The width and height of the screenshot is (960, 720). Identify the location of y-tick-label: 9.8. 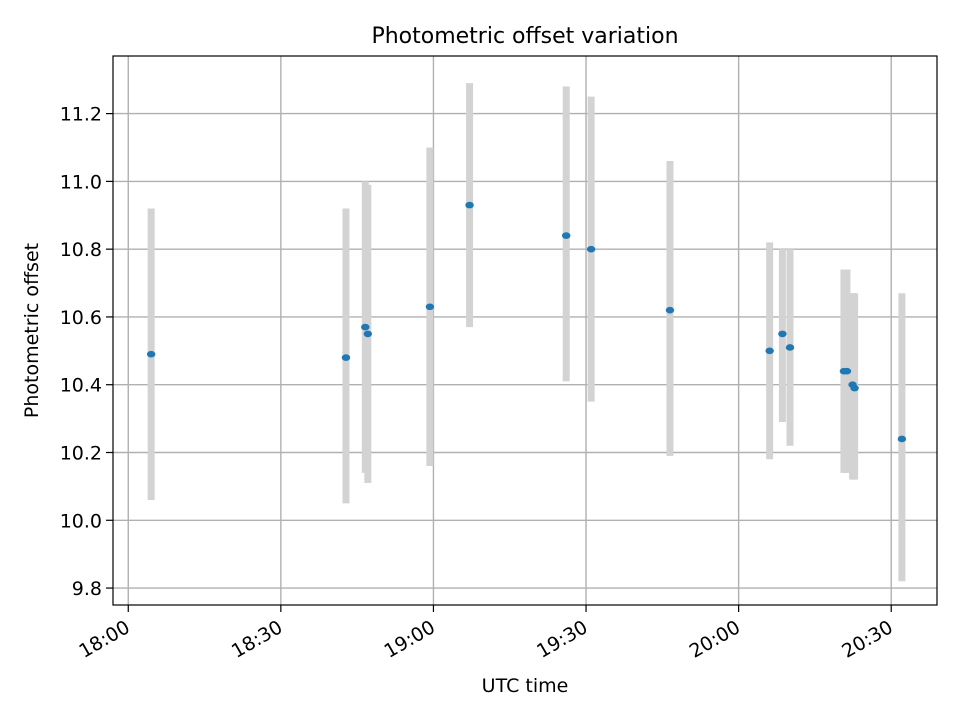
(87, 589).